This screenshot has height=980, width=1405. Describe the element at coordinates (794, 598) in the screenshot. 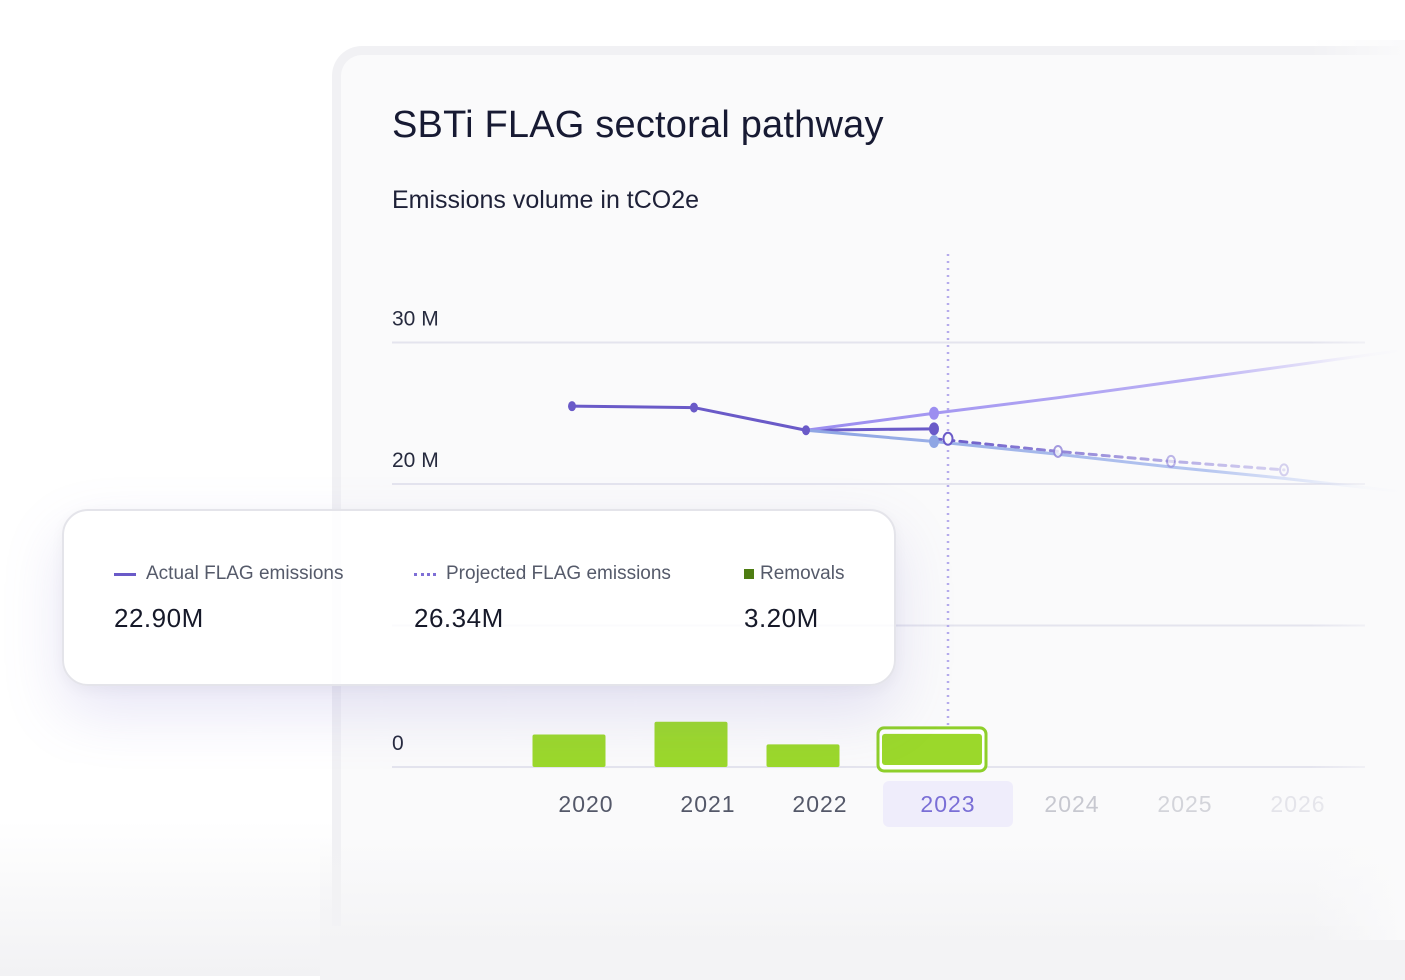

I see `legend-item-removals: Removals 3.20M` at that location.